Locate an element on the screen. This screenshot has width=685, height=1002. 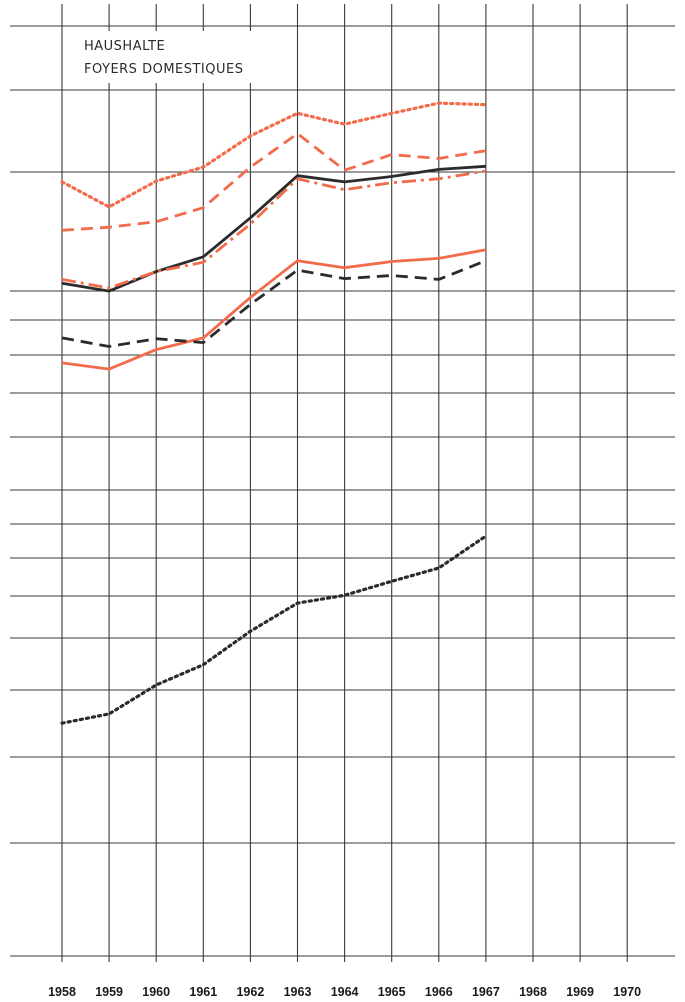
x-tick-label: 1960 is located at coordinates (156, 992).